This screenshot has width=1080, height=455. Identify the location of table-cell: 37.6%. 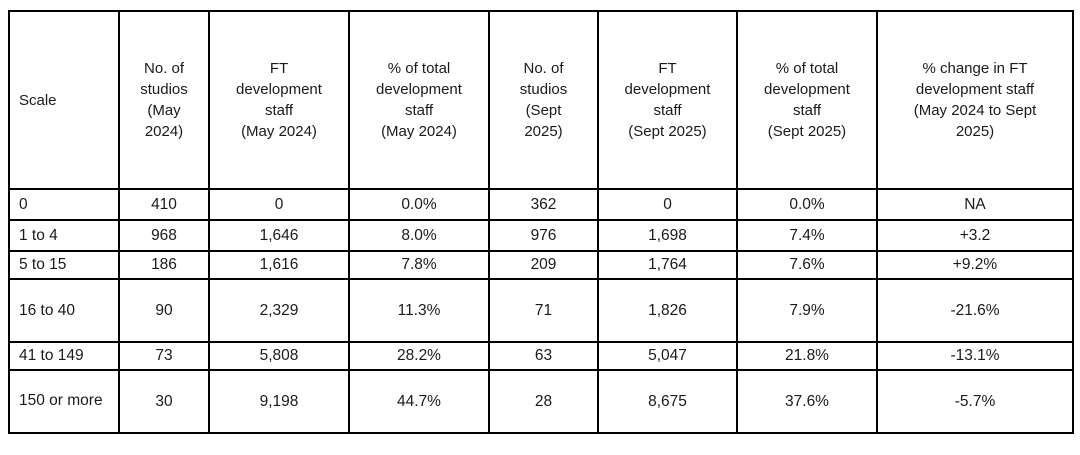
(807, 401).